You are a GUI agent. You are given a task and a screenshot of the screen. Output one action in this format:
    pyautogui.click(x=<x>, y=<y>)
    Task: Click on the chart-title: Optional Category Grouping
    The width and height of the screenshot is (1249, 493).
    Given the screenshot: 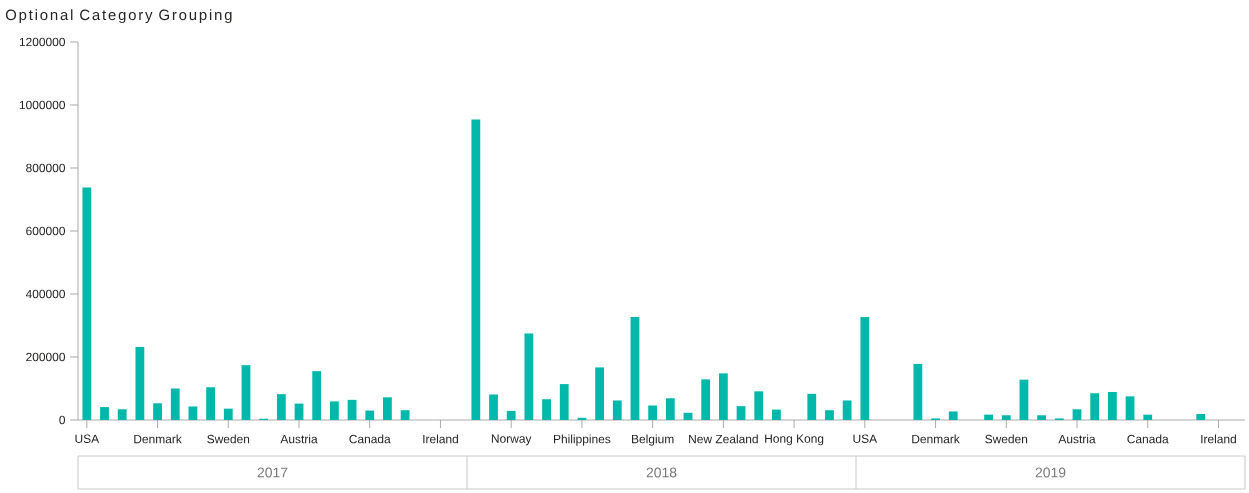 What is the action you would take?
    pyautogui.click(x=118, y=16)
    